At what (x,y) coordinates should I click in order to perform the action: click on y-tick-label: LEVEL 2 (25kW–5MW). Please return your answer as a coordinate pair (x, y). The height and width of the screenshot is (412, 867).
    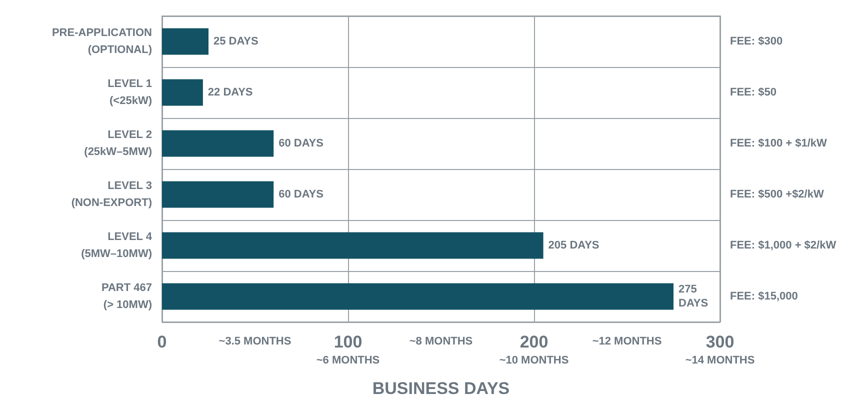
    Looking at the image, I should click on (118, 143).